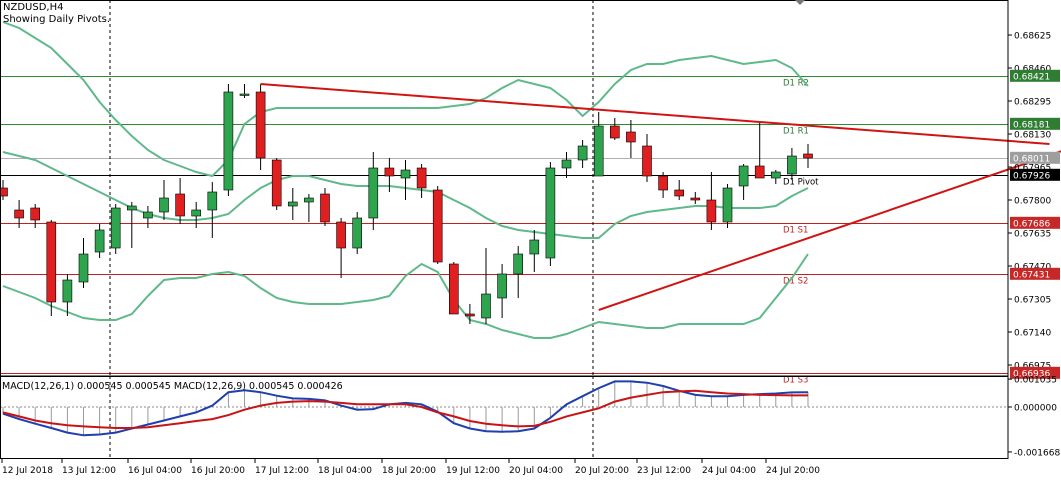  Describe the element at coordinates (1035, 408) in the screenshot. I see `macd-tick-label: 0.000000` at that location.